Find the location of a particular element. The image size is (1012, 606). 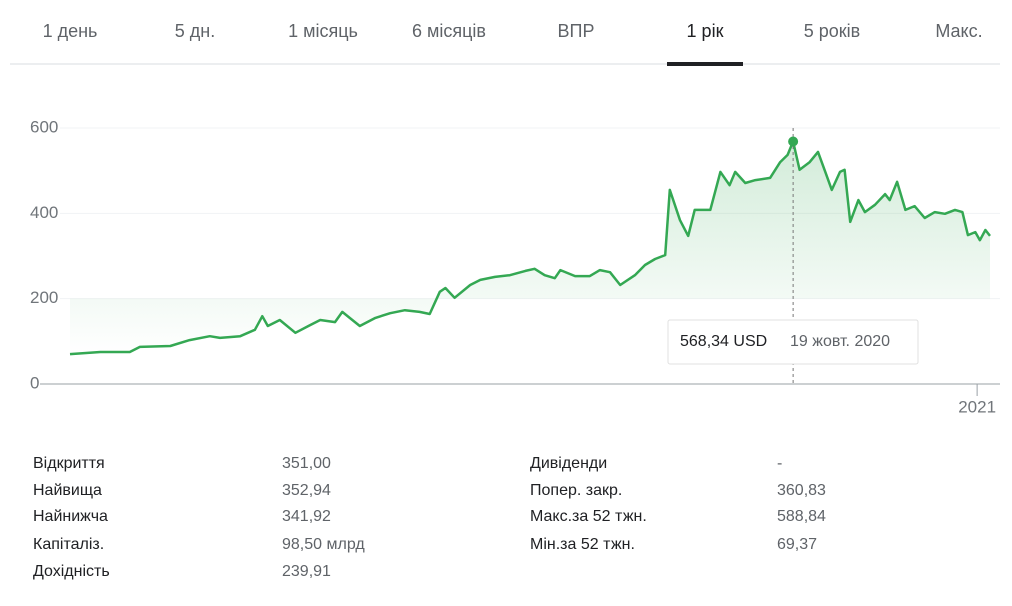

tab: 1 день is located at coordinates (70, 31).